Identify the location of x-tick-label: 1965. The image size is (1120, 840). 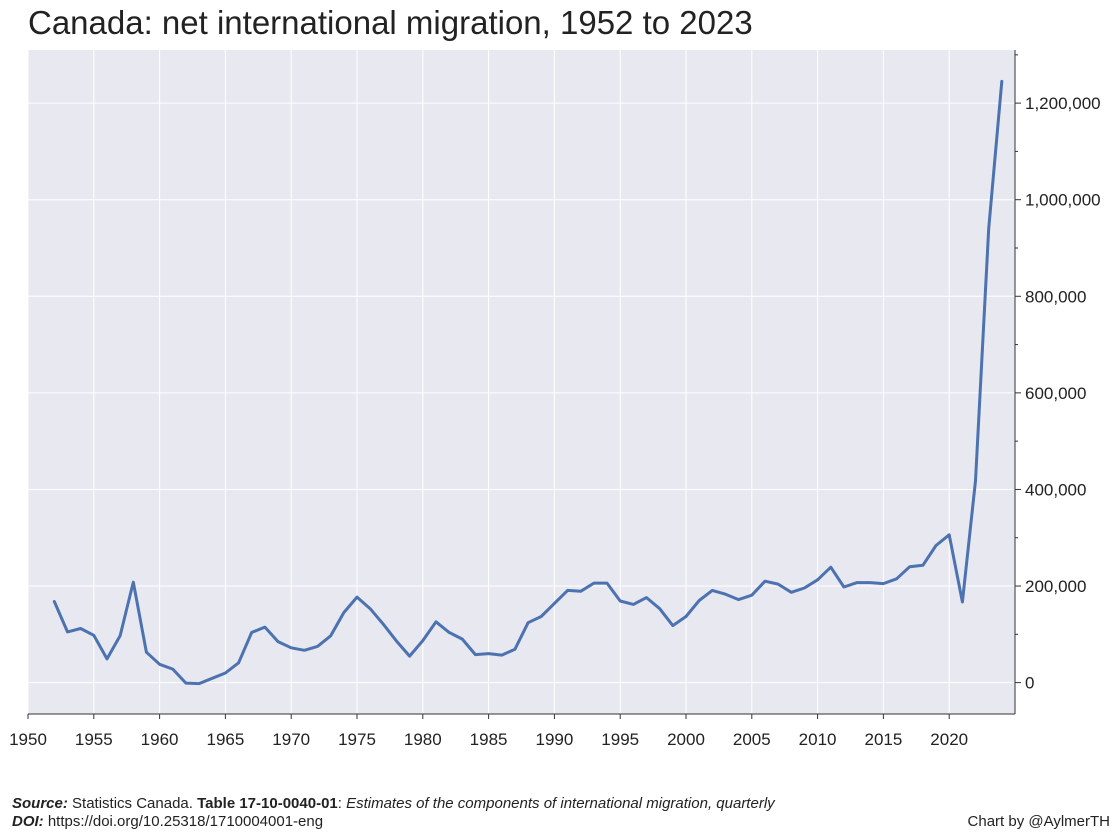
(225, 739).